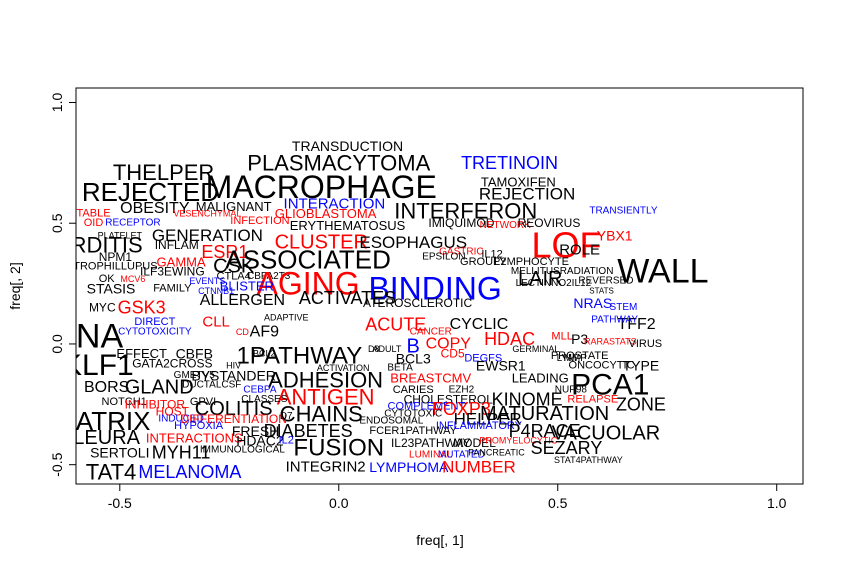 Image resolution: width=858 pixels, height=569 pixels. Describe the element at coordinates (427, 407) in the screenshot. I see `word-label: COMPLEMENT` at that location.